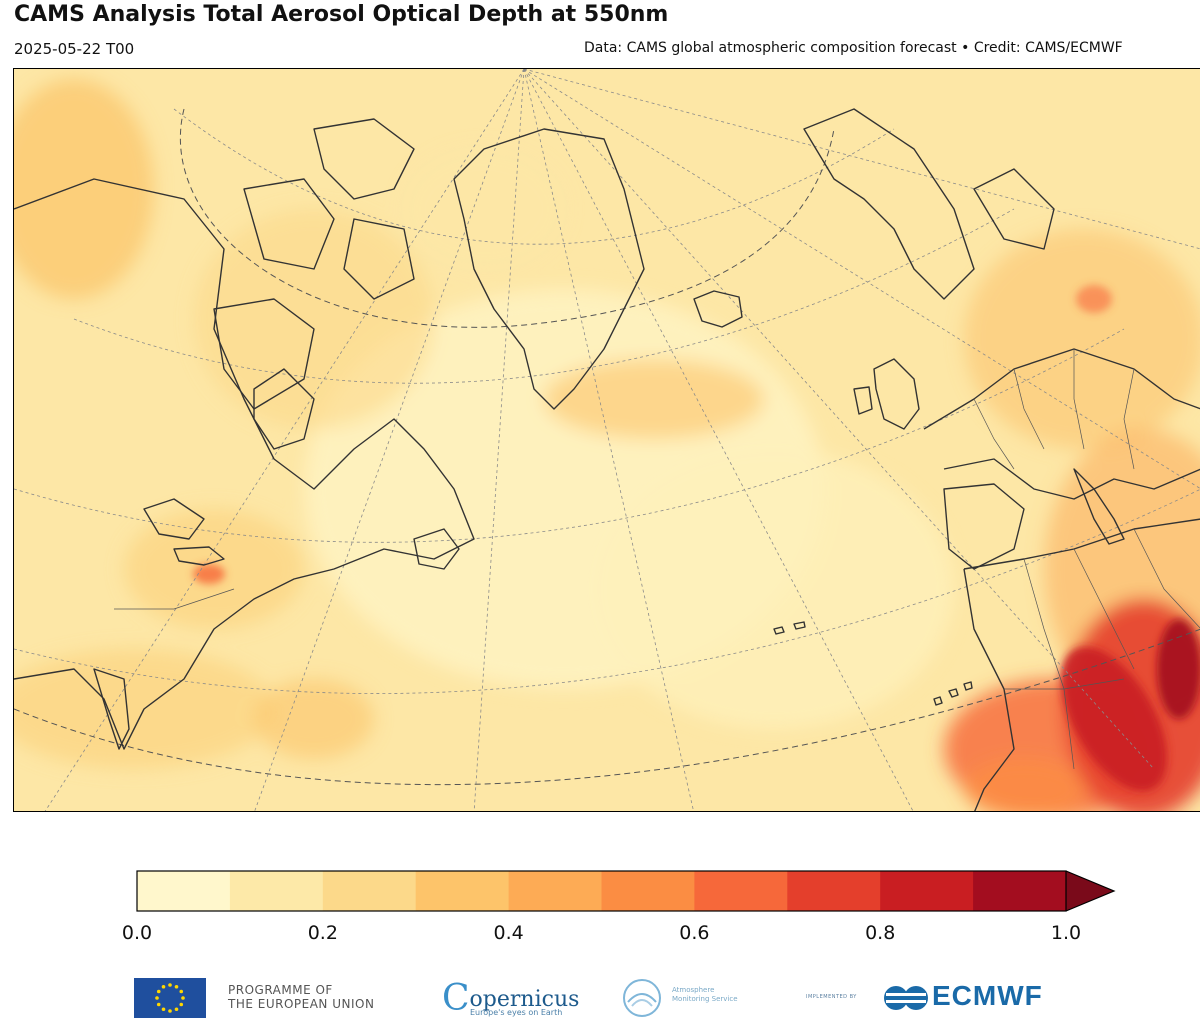  I want to click on copernicus-logo: Copernicus, so click(511, 998).